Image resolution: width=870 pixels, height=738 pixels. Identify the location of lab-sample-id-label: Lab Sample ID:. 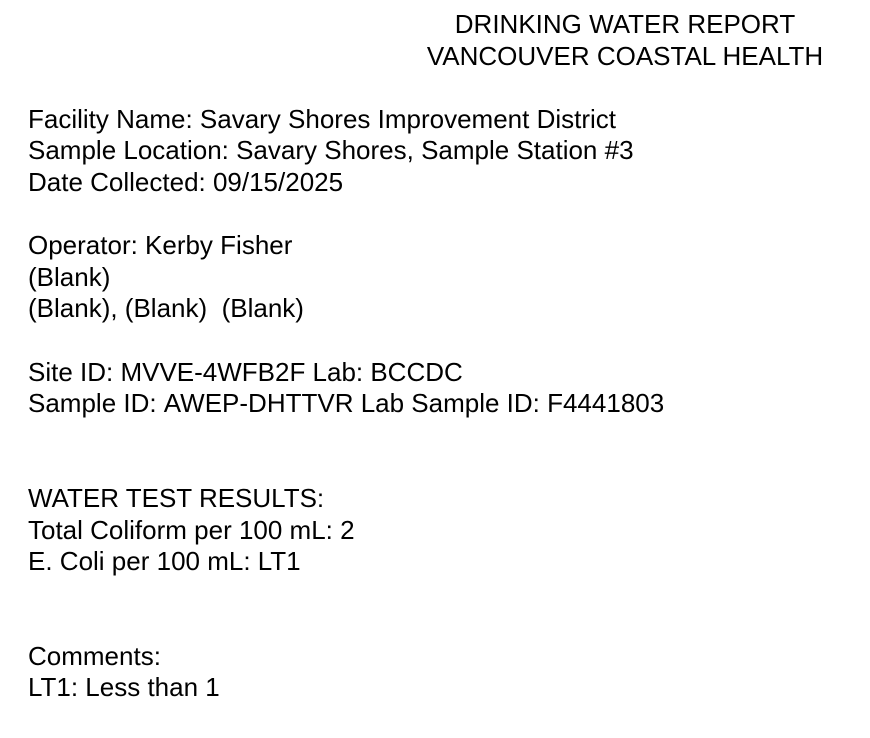
(450, 403).